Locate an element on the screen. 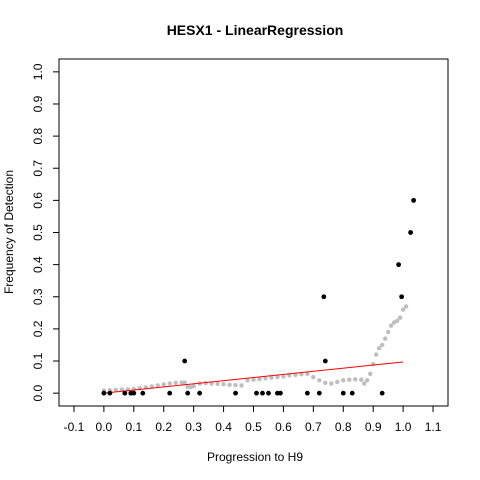  x-tick-label: 0.7 is located at coordinates (313, 427).